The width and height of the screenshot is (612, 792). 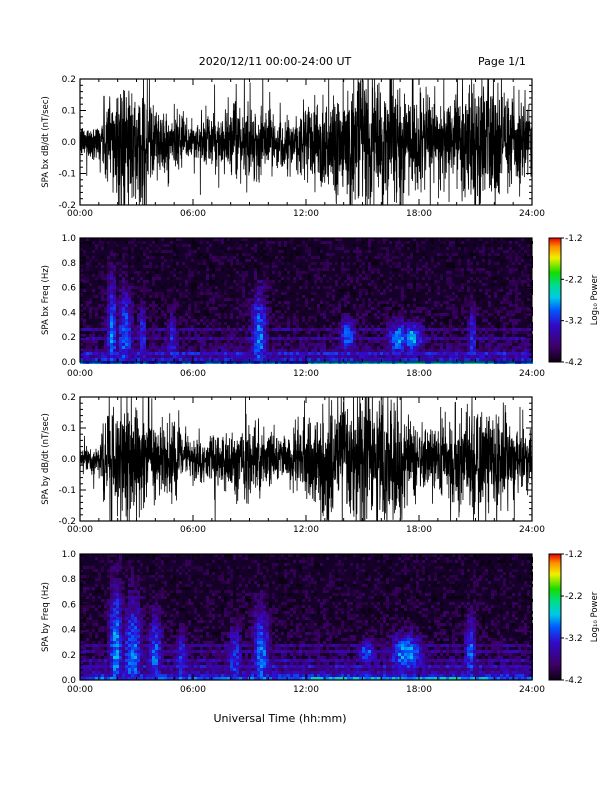 What do you see at coordinates (46, 617) in the screenshot?
I see `y-axis-label: SPA by Freq (Hz)` at bounding box center [46, 617].